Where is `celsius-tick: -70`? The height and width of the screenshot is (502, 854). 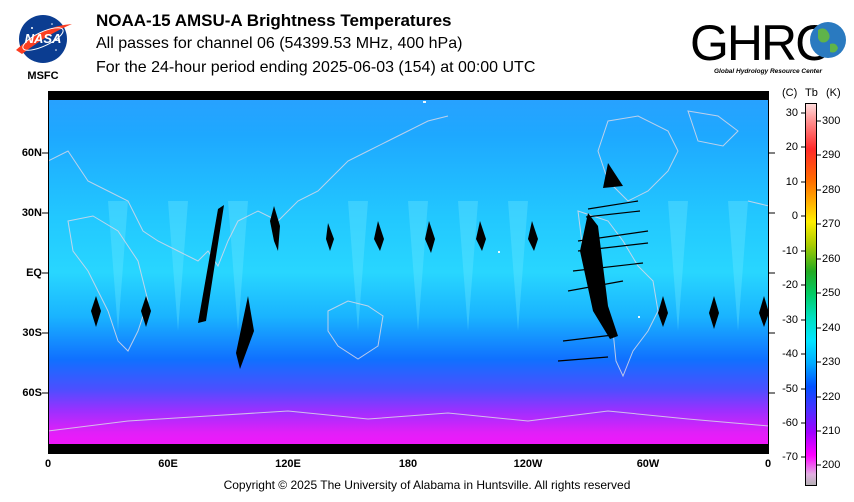
celsius-tick: -70 is located at coordinates (790, 457).